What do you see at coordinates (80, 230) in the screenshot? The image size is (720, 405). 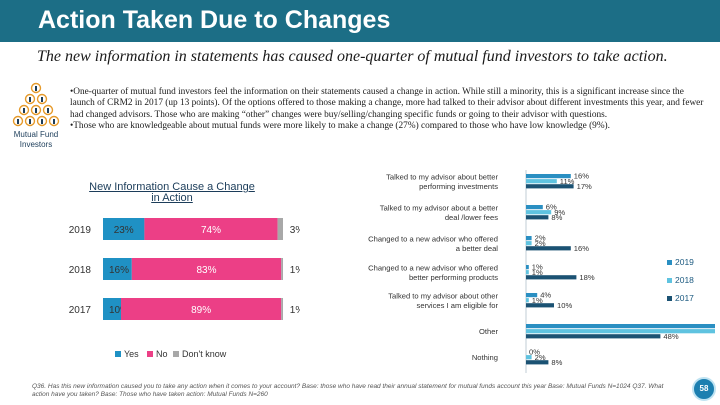 I see `year-label: 2019` at bounding box center [80, 230].